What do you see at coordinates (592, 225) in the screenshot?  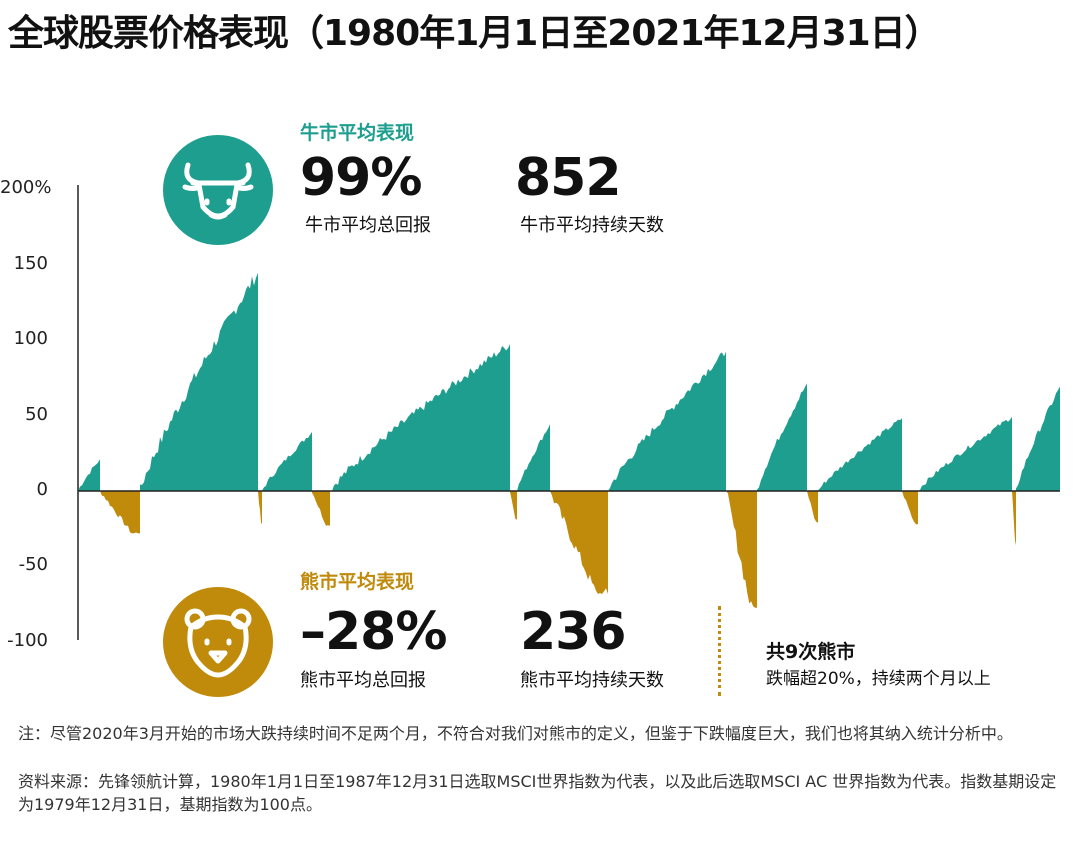 I see `bull-days-label: 牛市平均持续天数` at bounding box center [592, 225].